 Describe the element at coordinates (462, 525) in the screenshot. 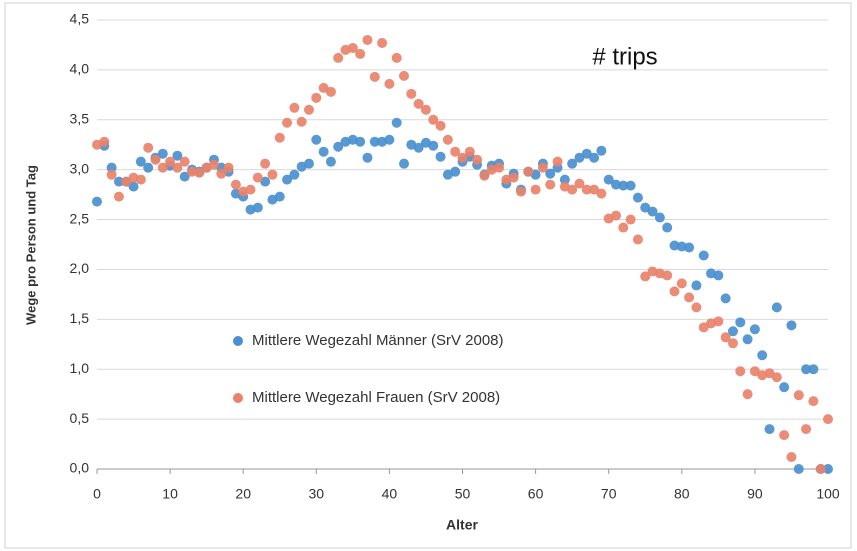

I see `x-axis-title: Alter` at that location.